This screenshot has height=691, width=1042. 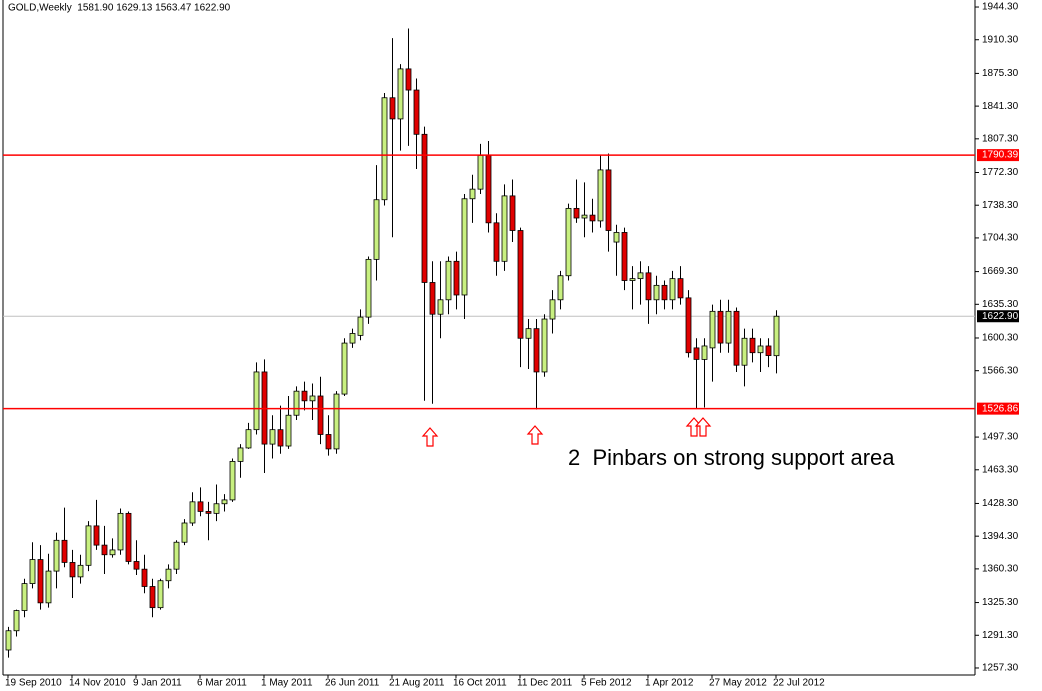 I want to click on y-tick-label: 1875.30, so click(x=1000, y=73).